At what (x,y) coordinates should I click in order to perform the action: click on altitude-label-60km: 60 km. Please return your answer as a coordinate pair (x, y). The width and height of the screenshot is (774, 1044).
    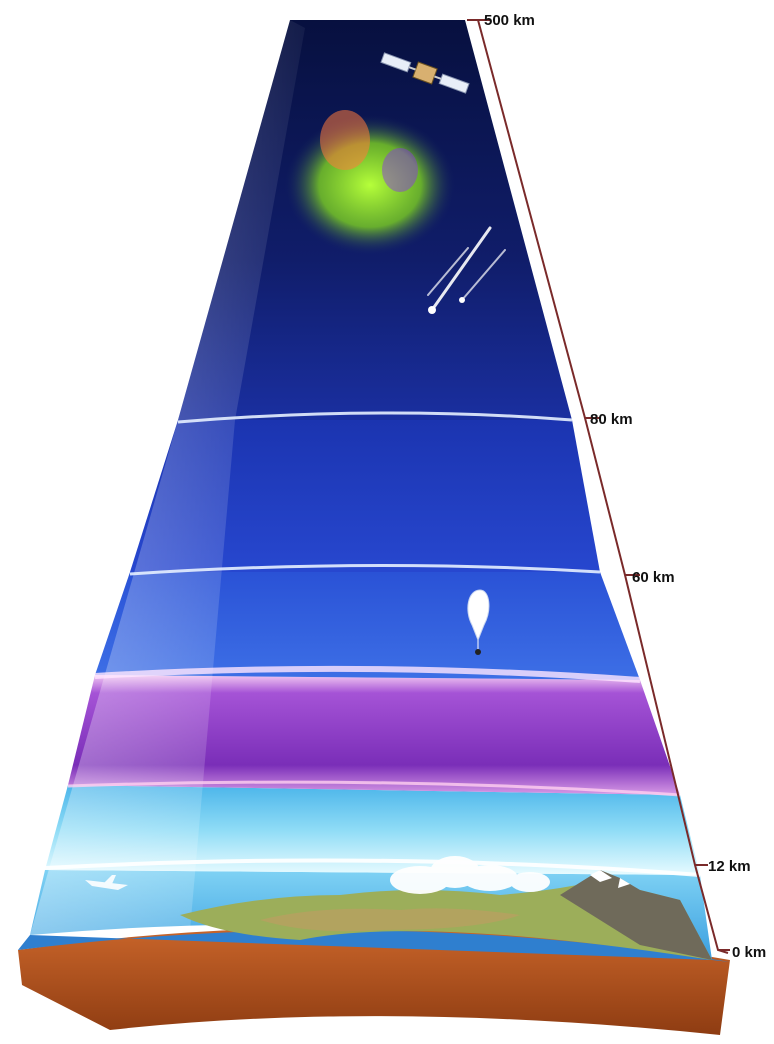
    Looking at the image, I should click on (653, 577).